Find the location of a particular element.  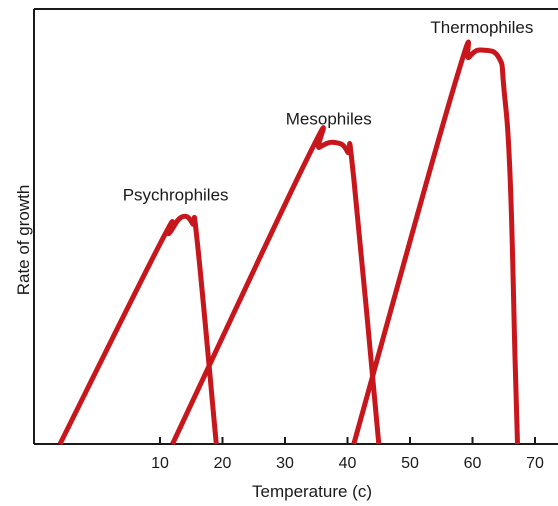

y-axis-title: Rate of growth is located at coordinates (23, 240).